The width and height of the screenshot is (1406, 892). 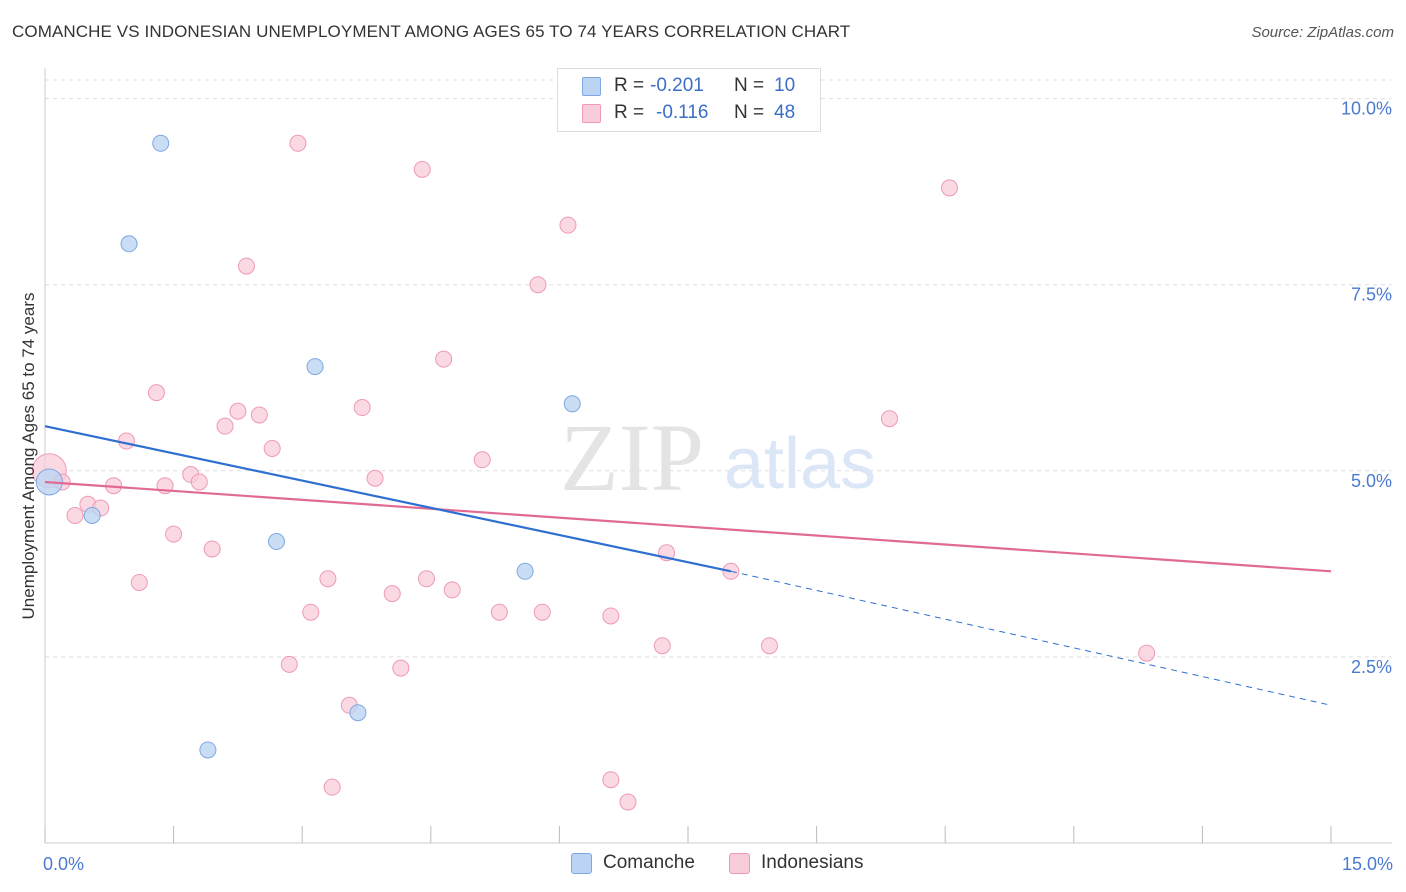 What do you see at coordinates (1322, 32) in the screenshot?
I see `source-label: Source: ZipAtlas.com` at bounding box center [1322, 32].